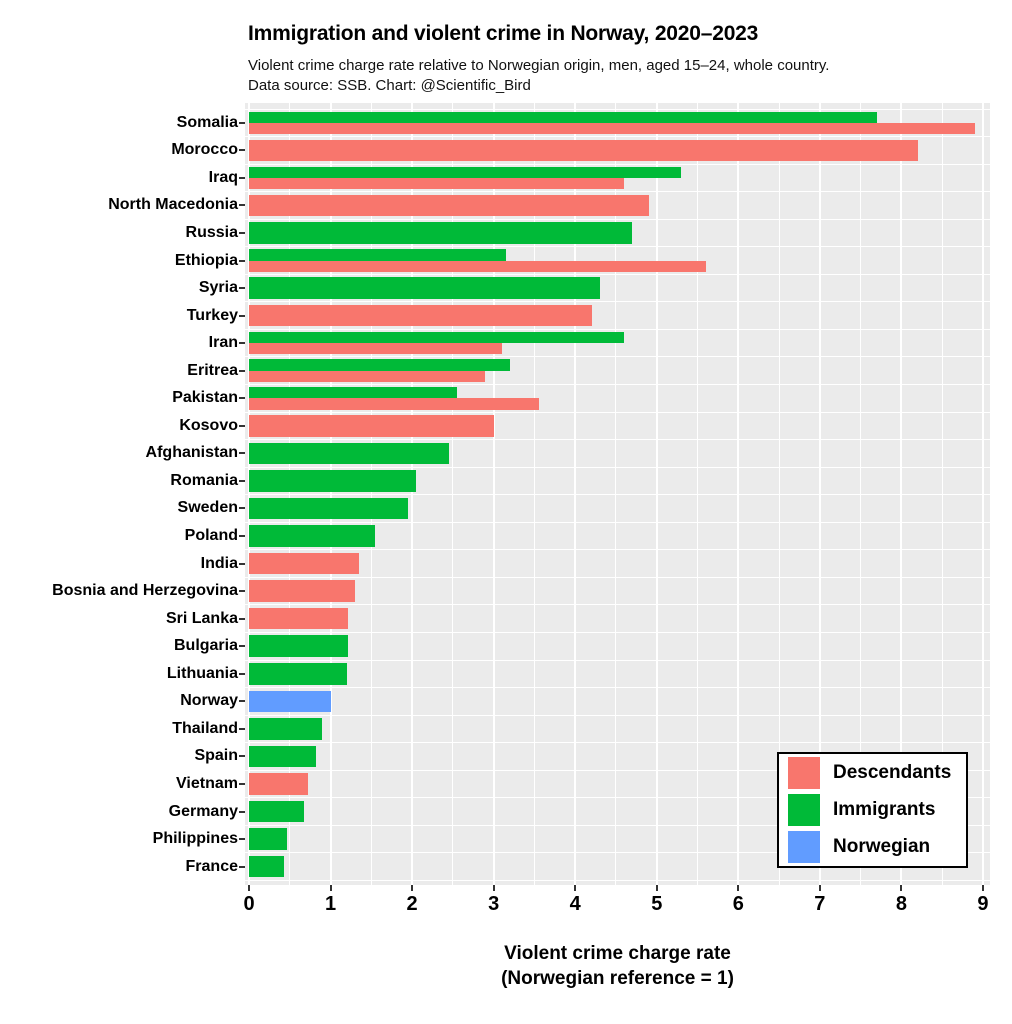 This screenshot has height=1024, width=1012. What do you see at coordinates (211, 536) in the screenshot?
I see `y-label-poland: Poland` at bounding box center [211, 536].